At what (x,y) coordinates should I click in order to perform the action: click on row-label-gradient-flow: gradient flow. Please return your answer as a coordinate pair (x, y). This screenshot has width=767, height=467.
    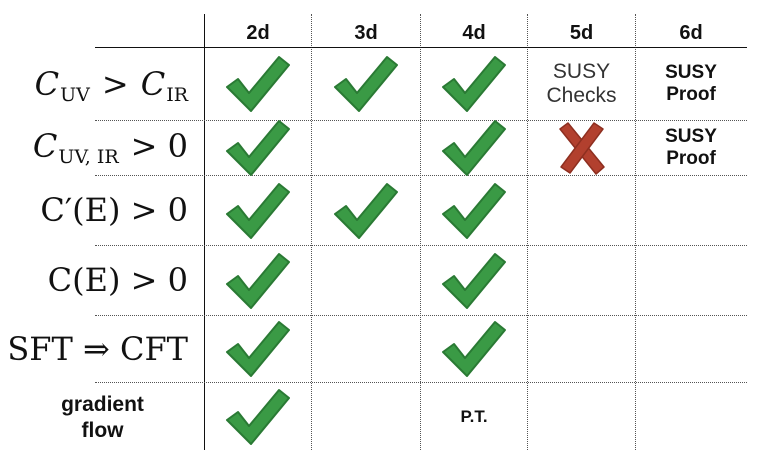
    Looking at the image, I should click on (102, 417).